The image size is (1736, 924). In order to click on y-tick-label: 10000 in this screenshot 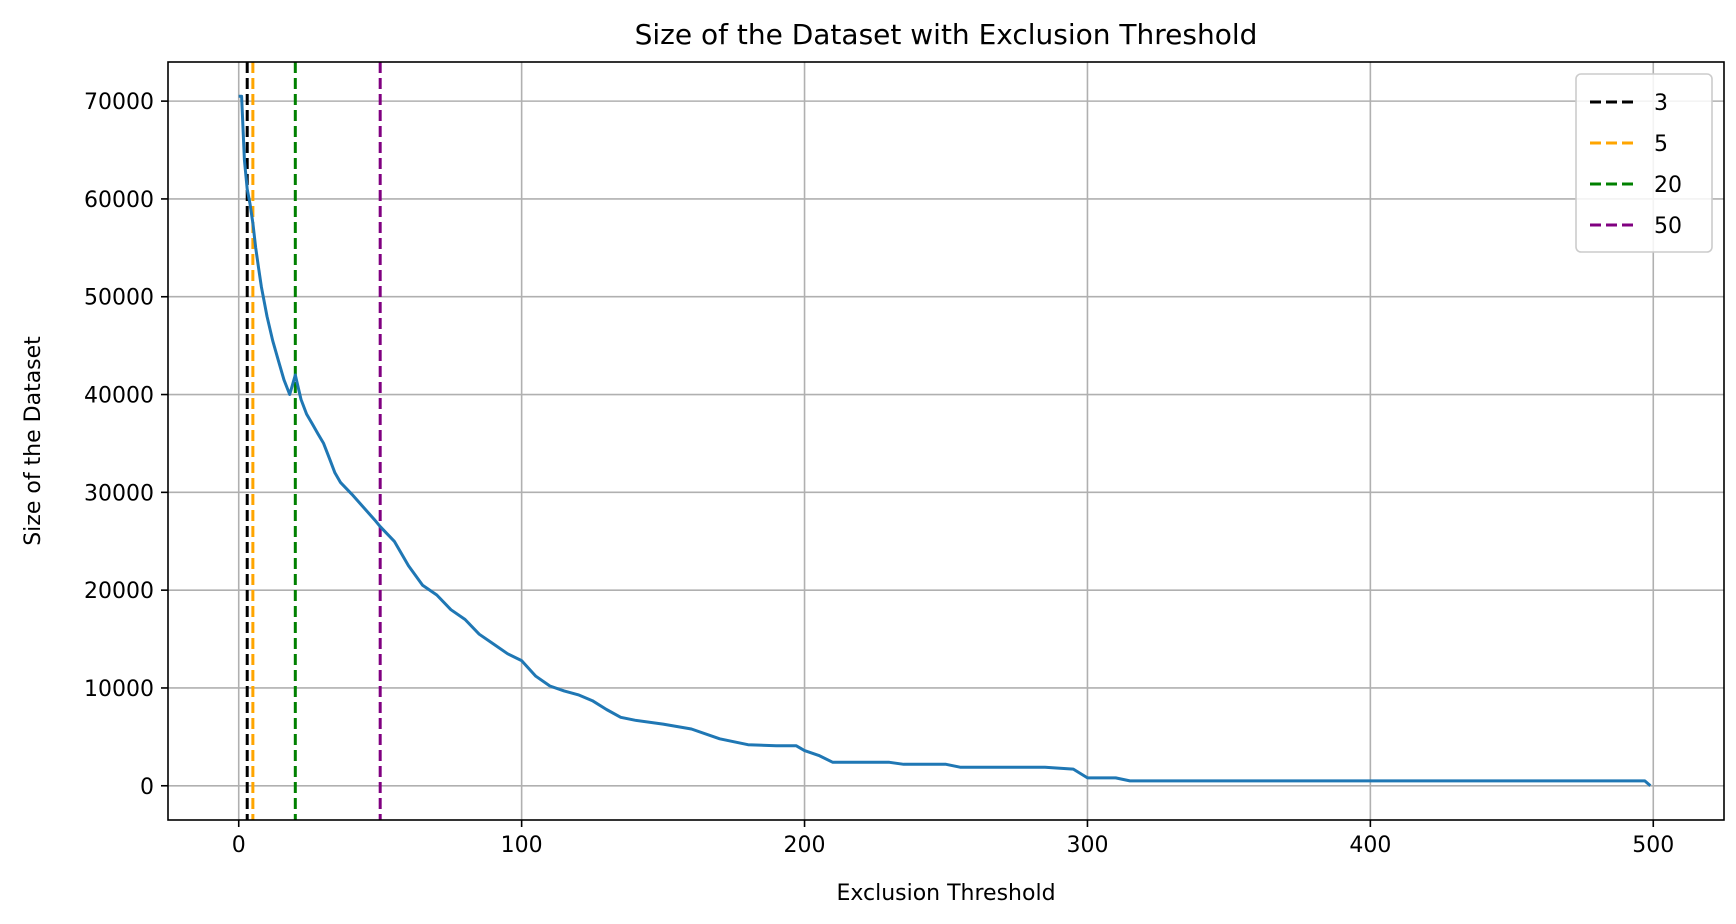, I will do `click(119, 689)`.